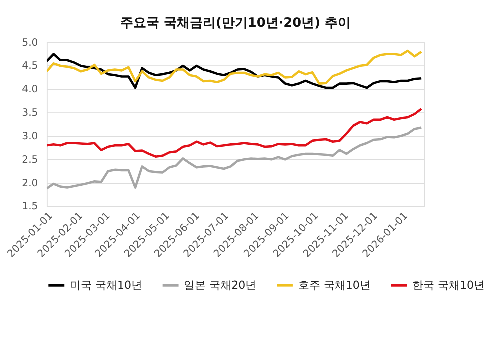 Image resolution: width=500 pixels, height=338 pixels. Describe the element at coordinates (235, 23) in the screenshot. I see `chart-title: 주요국 국채금리(만기10년·20년) 추이` at that location.